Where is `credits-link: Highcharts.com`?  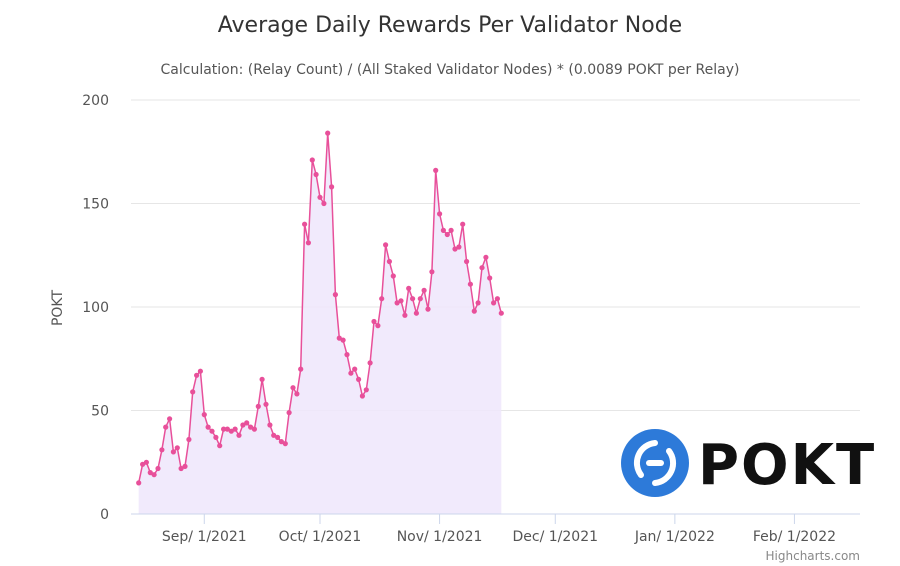 credits-link: Highcharts.com is located at coordinates (813, 556).